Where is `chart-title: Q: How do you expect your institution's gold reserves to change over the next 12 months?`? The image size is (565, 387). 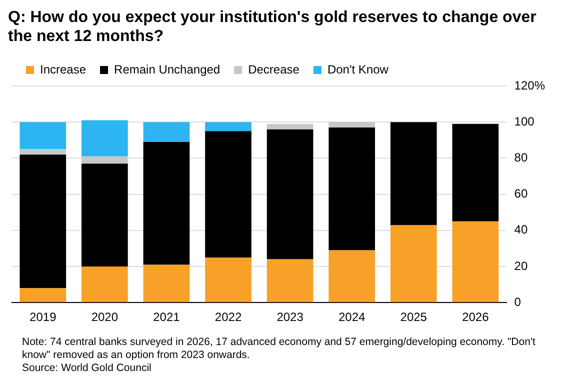
chart-title: Q: How do you expect your institution's gold reserves to change over the next 12 months? is located at coordinates (273, 27).